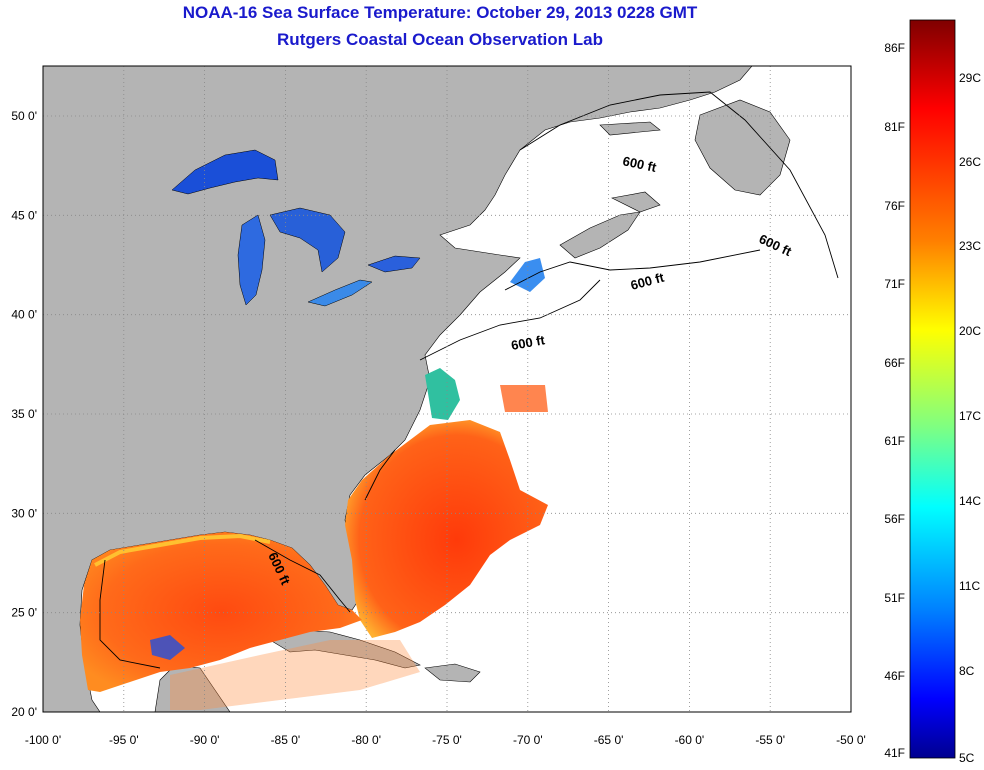  I want to click on colorbar-f-label: 56F, so click(894, 519).